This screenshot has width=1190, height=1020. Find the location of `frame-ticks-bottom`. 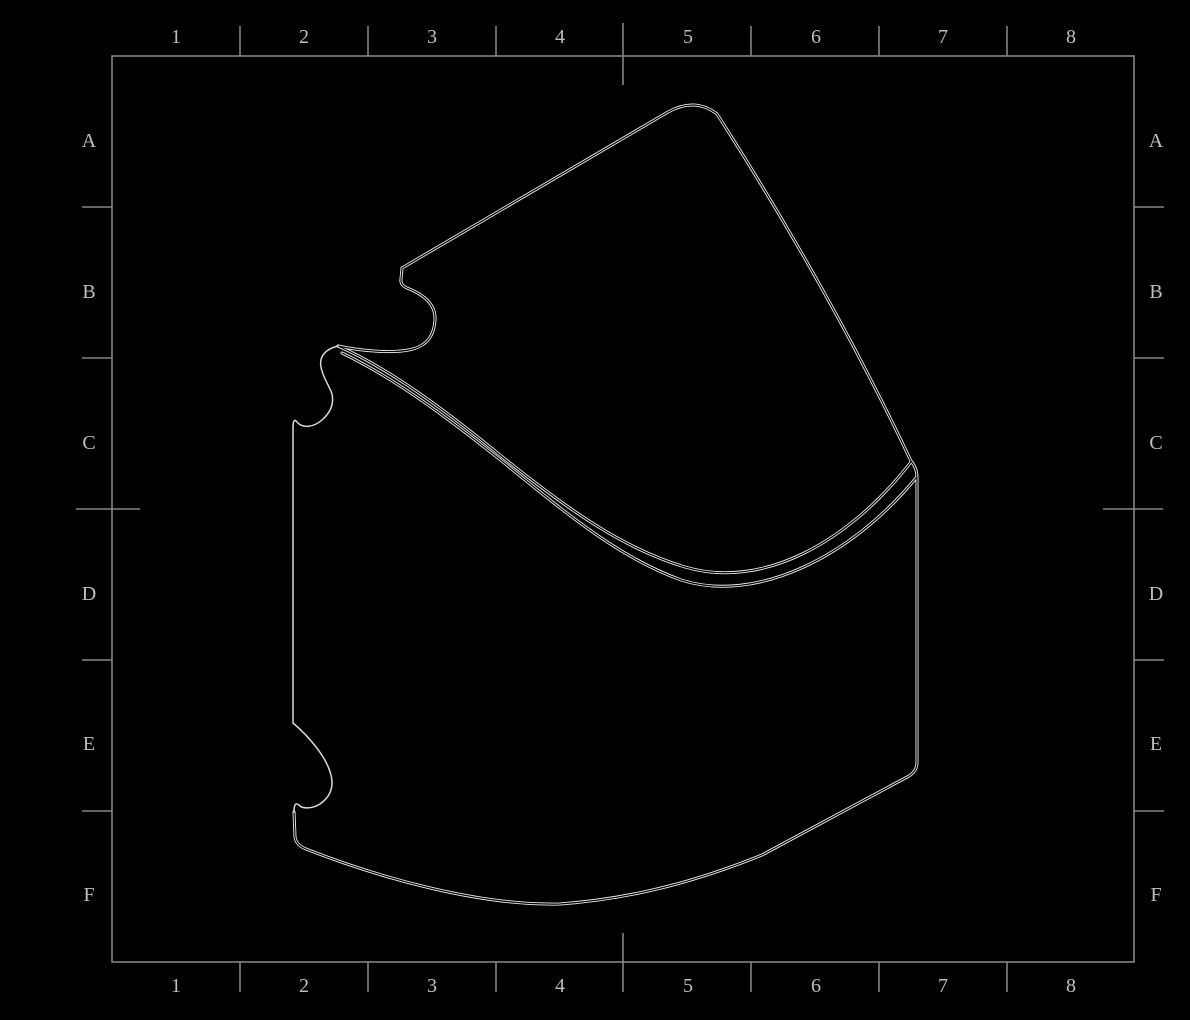

frame-ticks-bottom is located at coordinates (623, 977).